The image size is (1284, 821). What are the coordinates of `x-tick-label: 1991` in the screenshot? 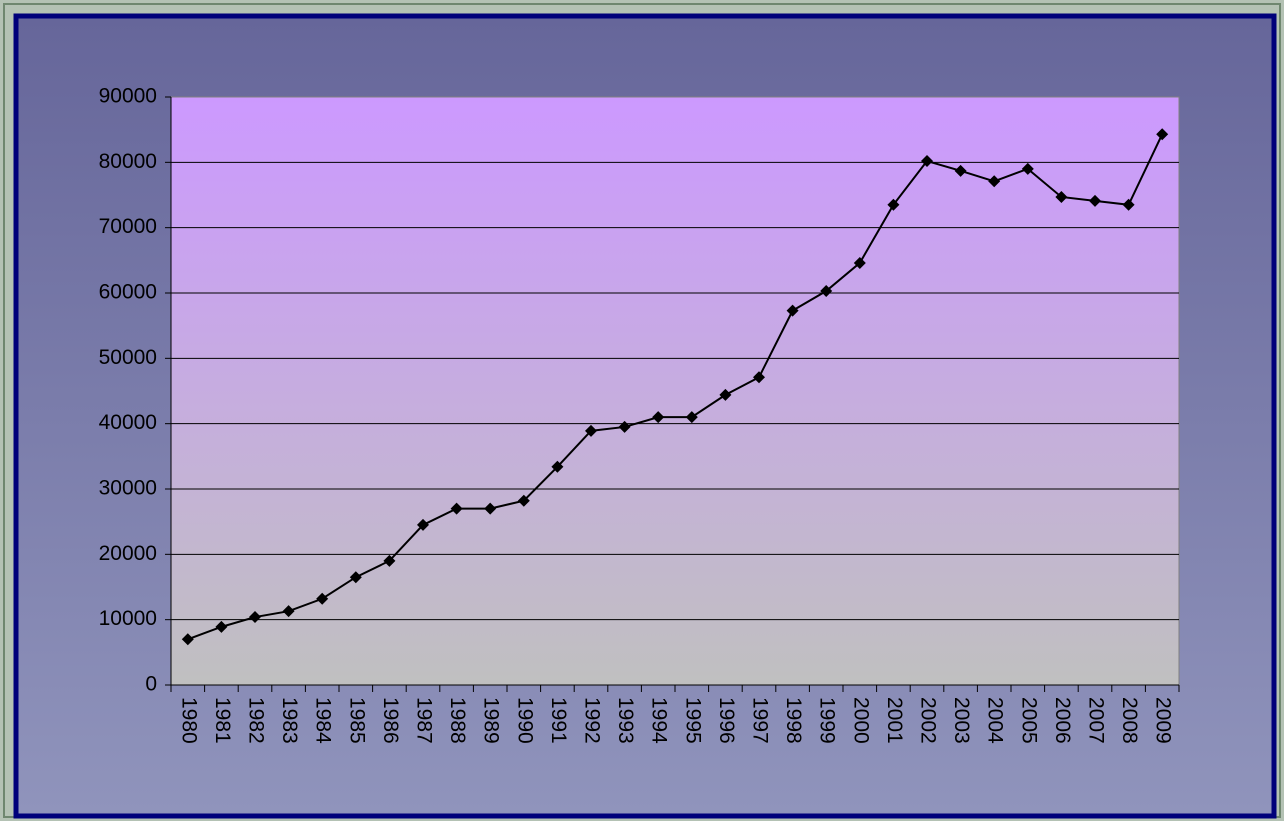 It's located at (558, 720).